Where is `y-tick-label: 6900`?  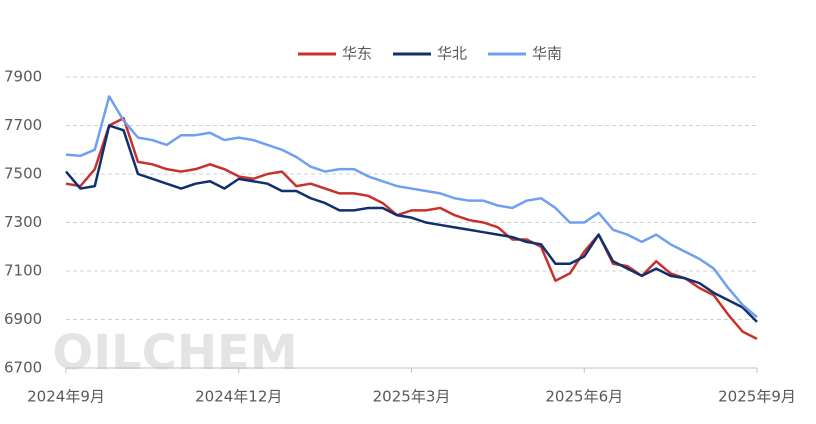 y-tick-label: 6900 is located at coordinates (23, 319).